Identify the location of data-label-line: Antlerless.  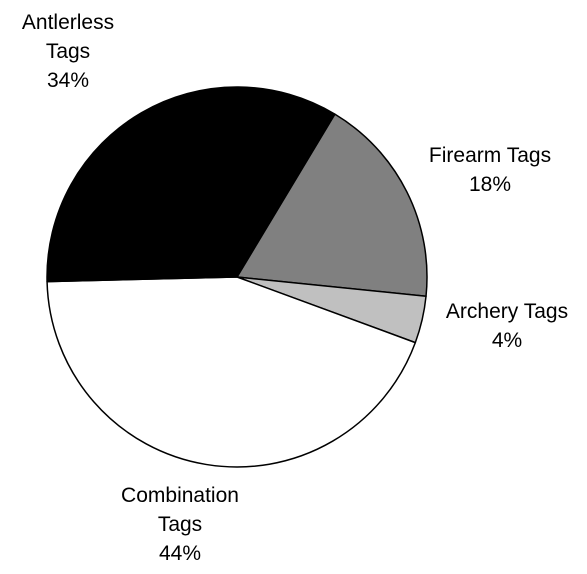
(68, 22).